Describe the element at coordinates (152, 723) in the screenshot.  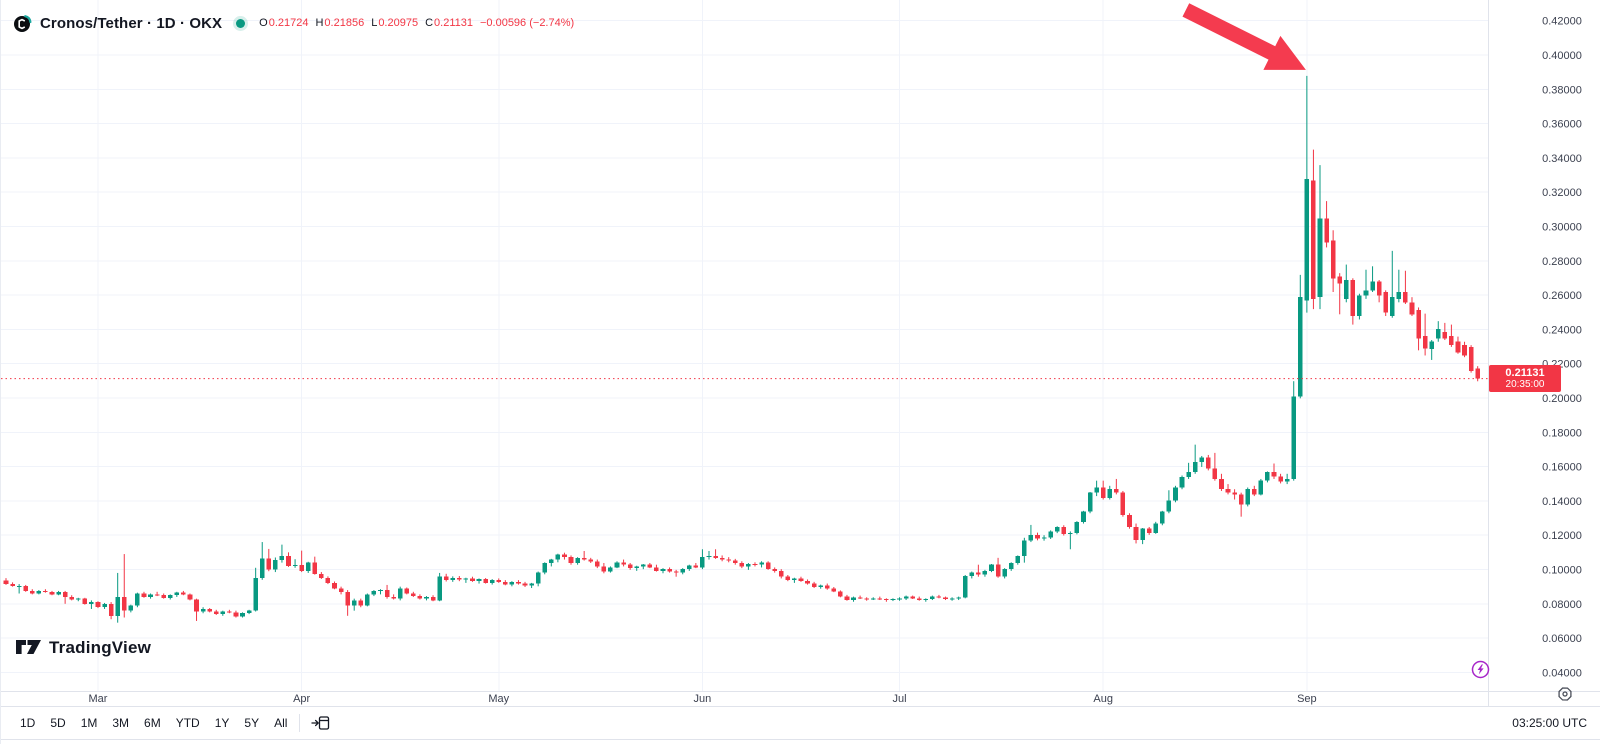
I see `range-button-6m: 6M` at that location.